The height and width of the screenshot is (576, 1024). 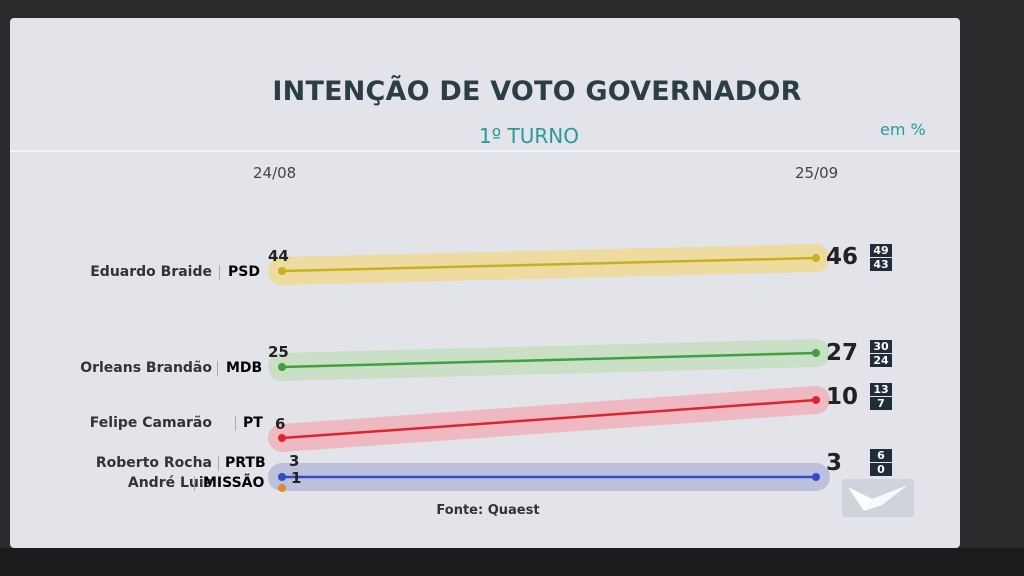 I want to click on end-value-camarao: 10, so click(x=842, y=397).